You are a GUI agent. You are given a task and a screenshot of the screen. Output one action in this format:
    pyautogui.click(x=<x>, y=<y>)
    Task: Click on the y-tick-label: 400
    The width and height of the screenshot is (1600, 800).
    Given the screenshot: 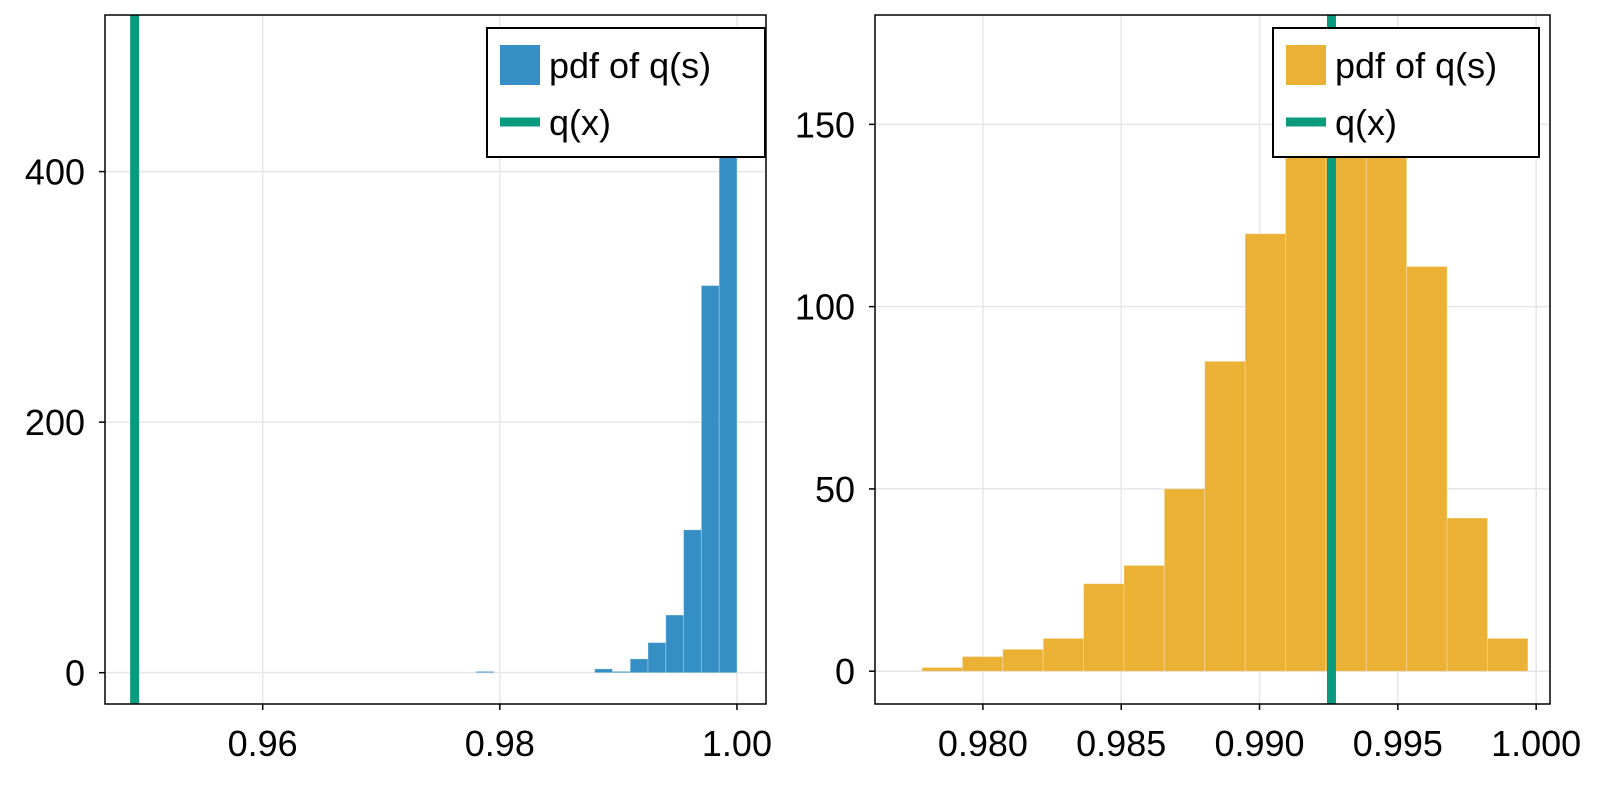 What is the action you would take?
    pyautogui.click(x=55, y=172)
    